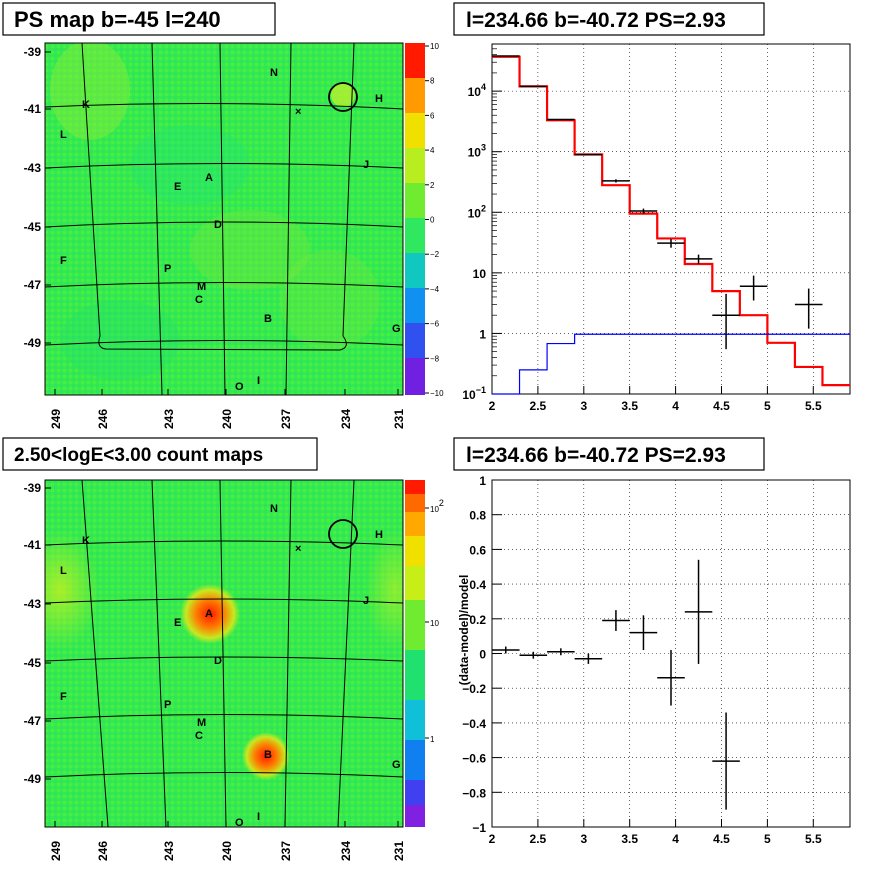 The height and width of the screenshot is (872, 896). I want to click on y-tick-label: 10⁴, so click(477, 90).